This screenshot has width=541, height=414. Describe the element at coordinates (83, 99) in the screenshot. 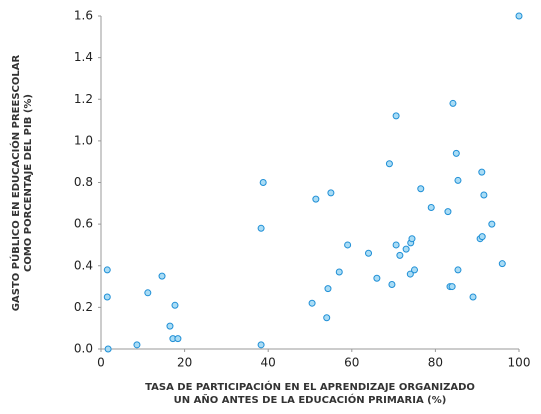

I see `y-tick-label: 1.2` at that location.